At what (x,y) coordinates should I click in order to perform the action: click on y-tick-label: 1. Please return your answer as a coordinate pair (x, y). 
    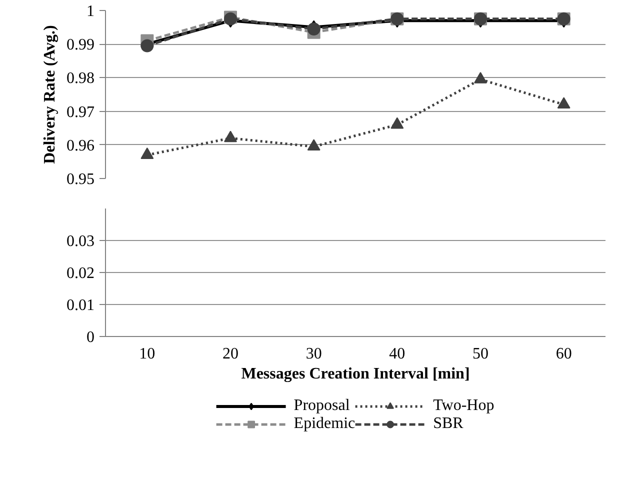
    Looking at the image, I should click on (90, 11).